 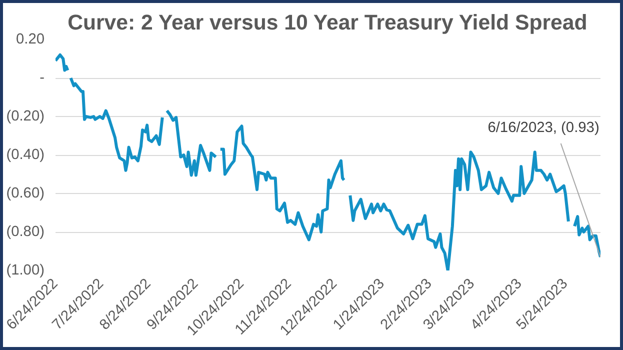 What do you see at coordinates (42, 78) in the screenshot?
I see `y-tick-label: -` at bounding box center [42, 78].